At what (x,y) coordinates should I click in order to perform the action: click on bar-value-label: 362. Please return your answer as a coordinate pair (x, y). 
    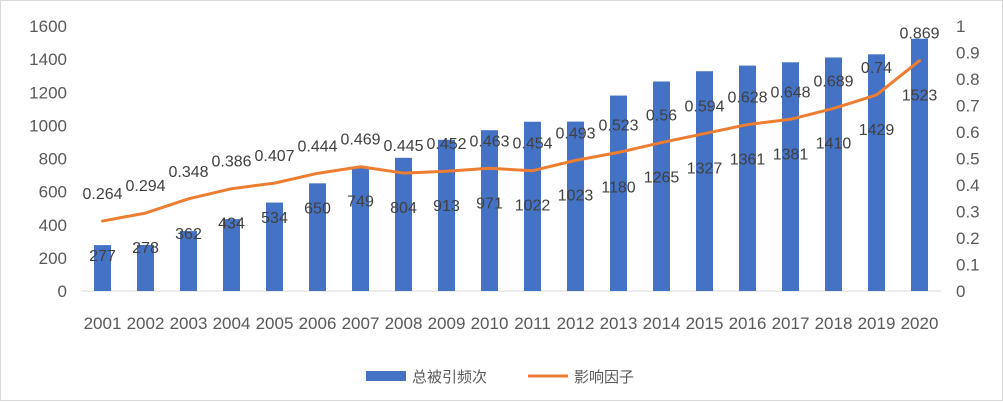
    Looking at the image, I should click on (188, 234).